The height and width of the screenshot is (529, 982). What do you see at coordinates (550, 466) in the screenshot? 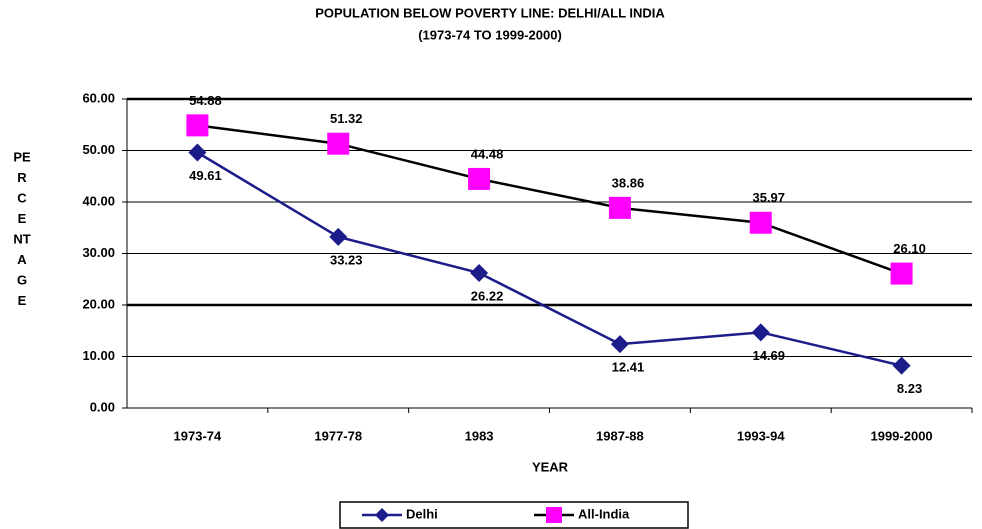
I see `x-axis-label: YEAR` at bounding box center [550, 466].